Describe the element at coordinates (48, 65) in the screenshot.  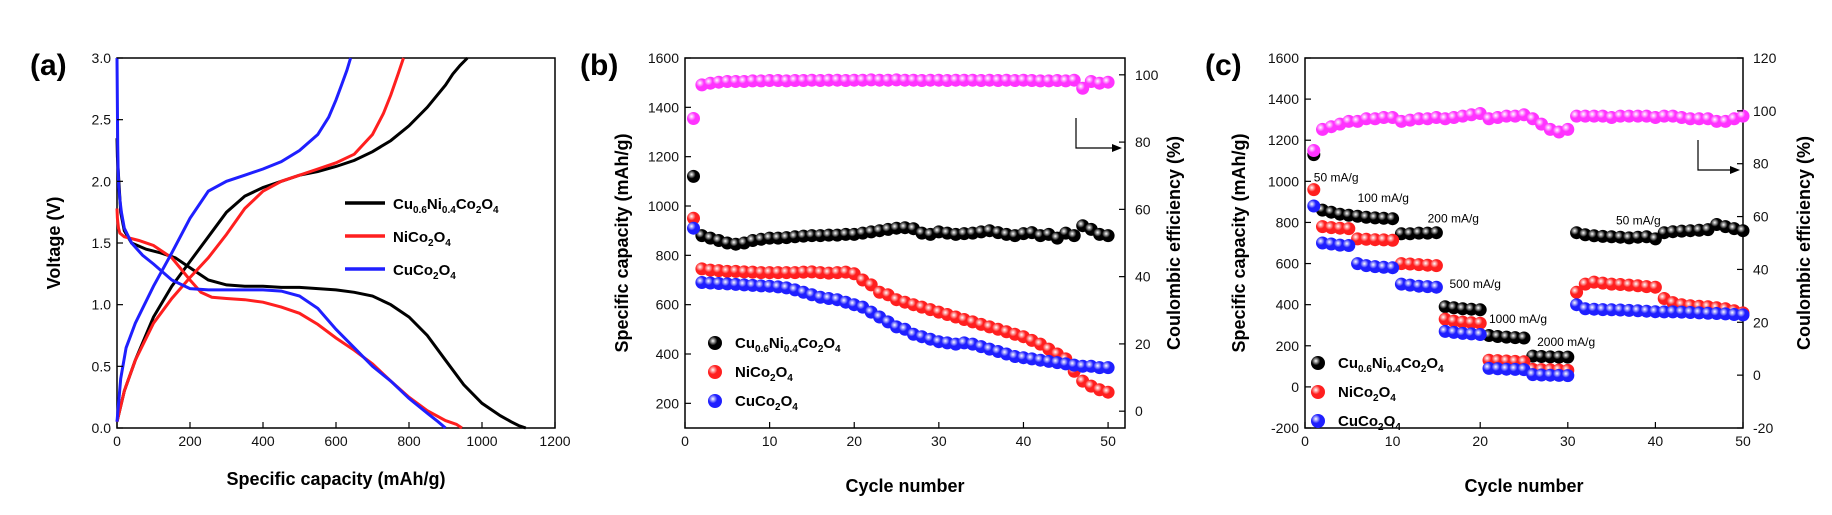
I see `panel-label-a: (a)` at that location.